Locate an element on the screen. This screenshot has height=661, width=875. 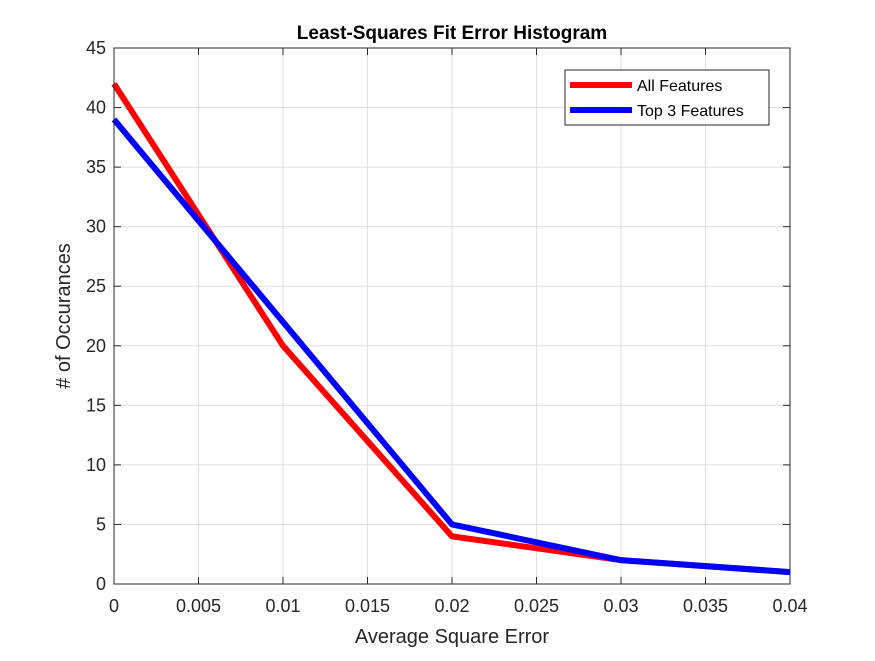
x-tick-label: 0.035 is located at coordinates (705, 606).